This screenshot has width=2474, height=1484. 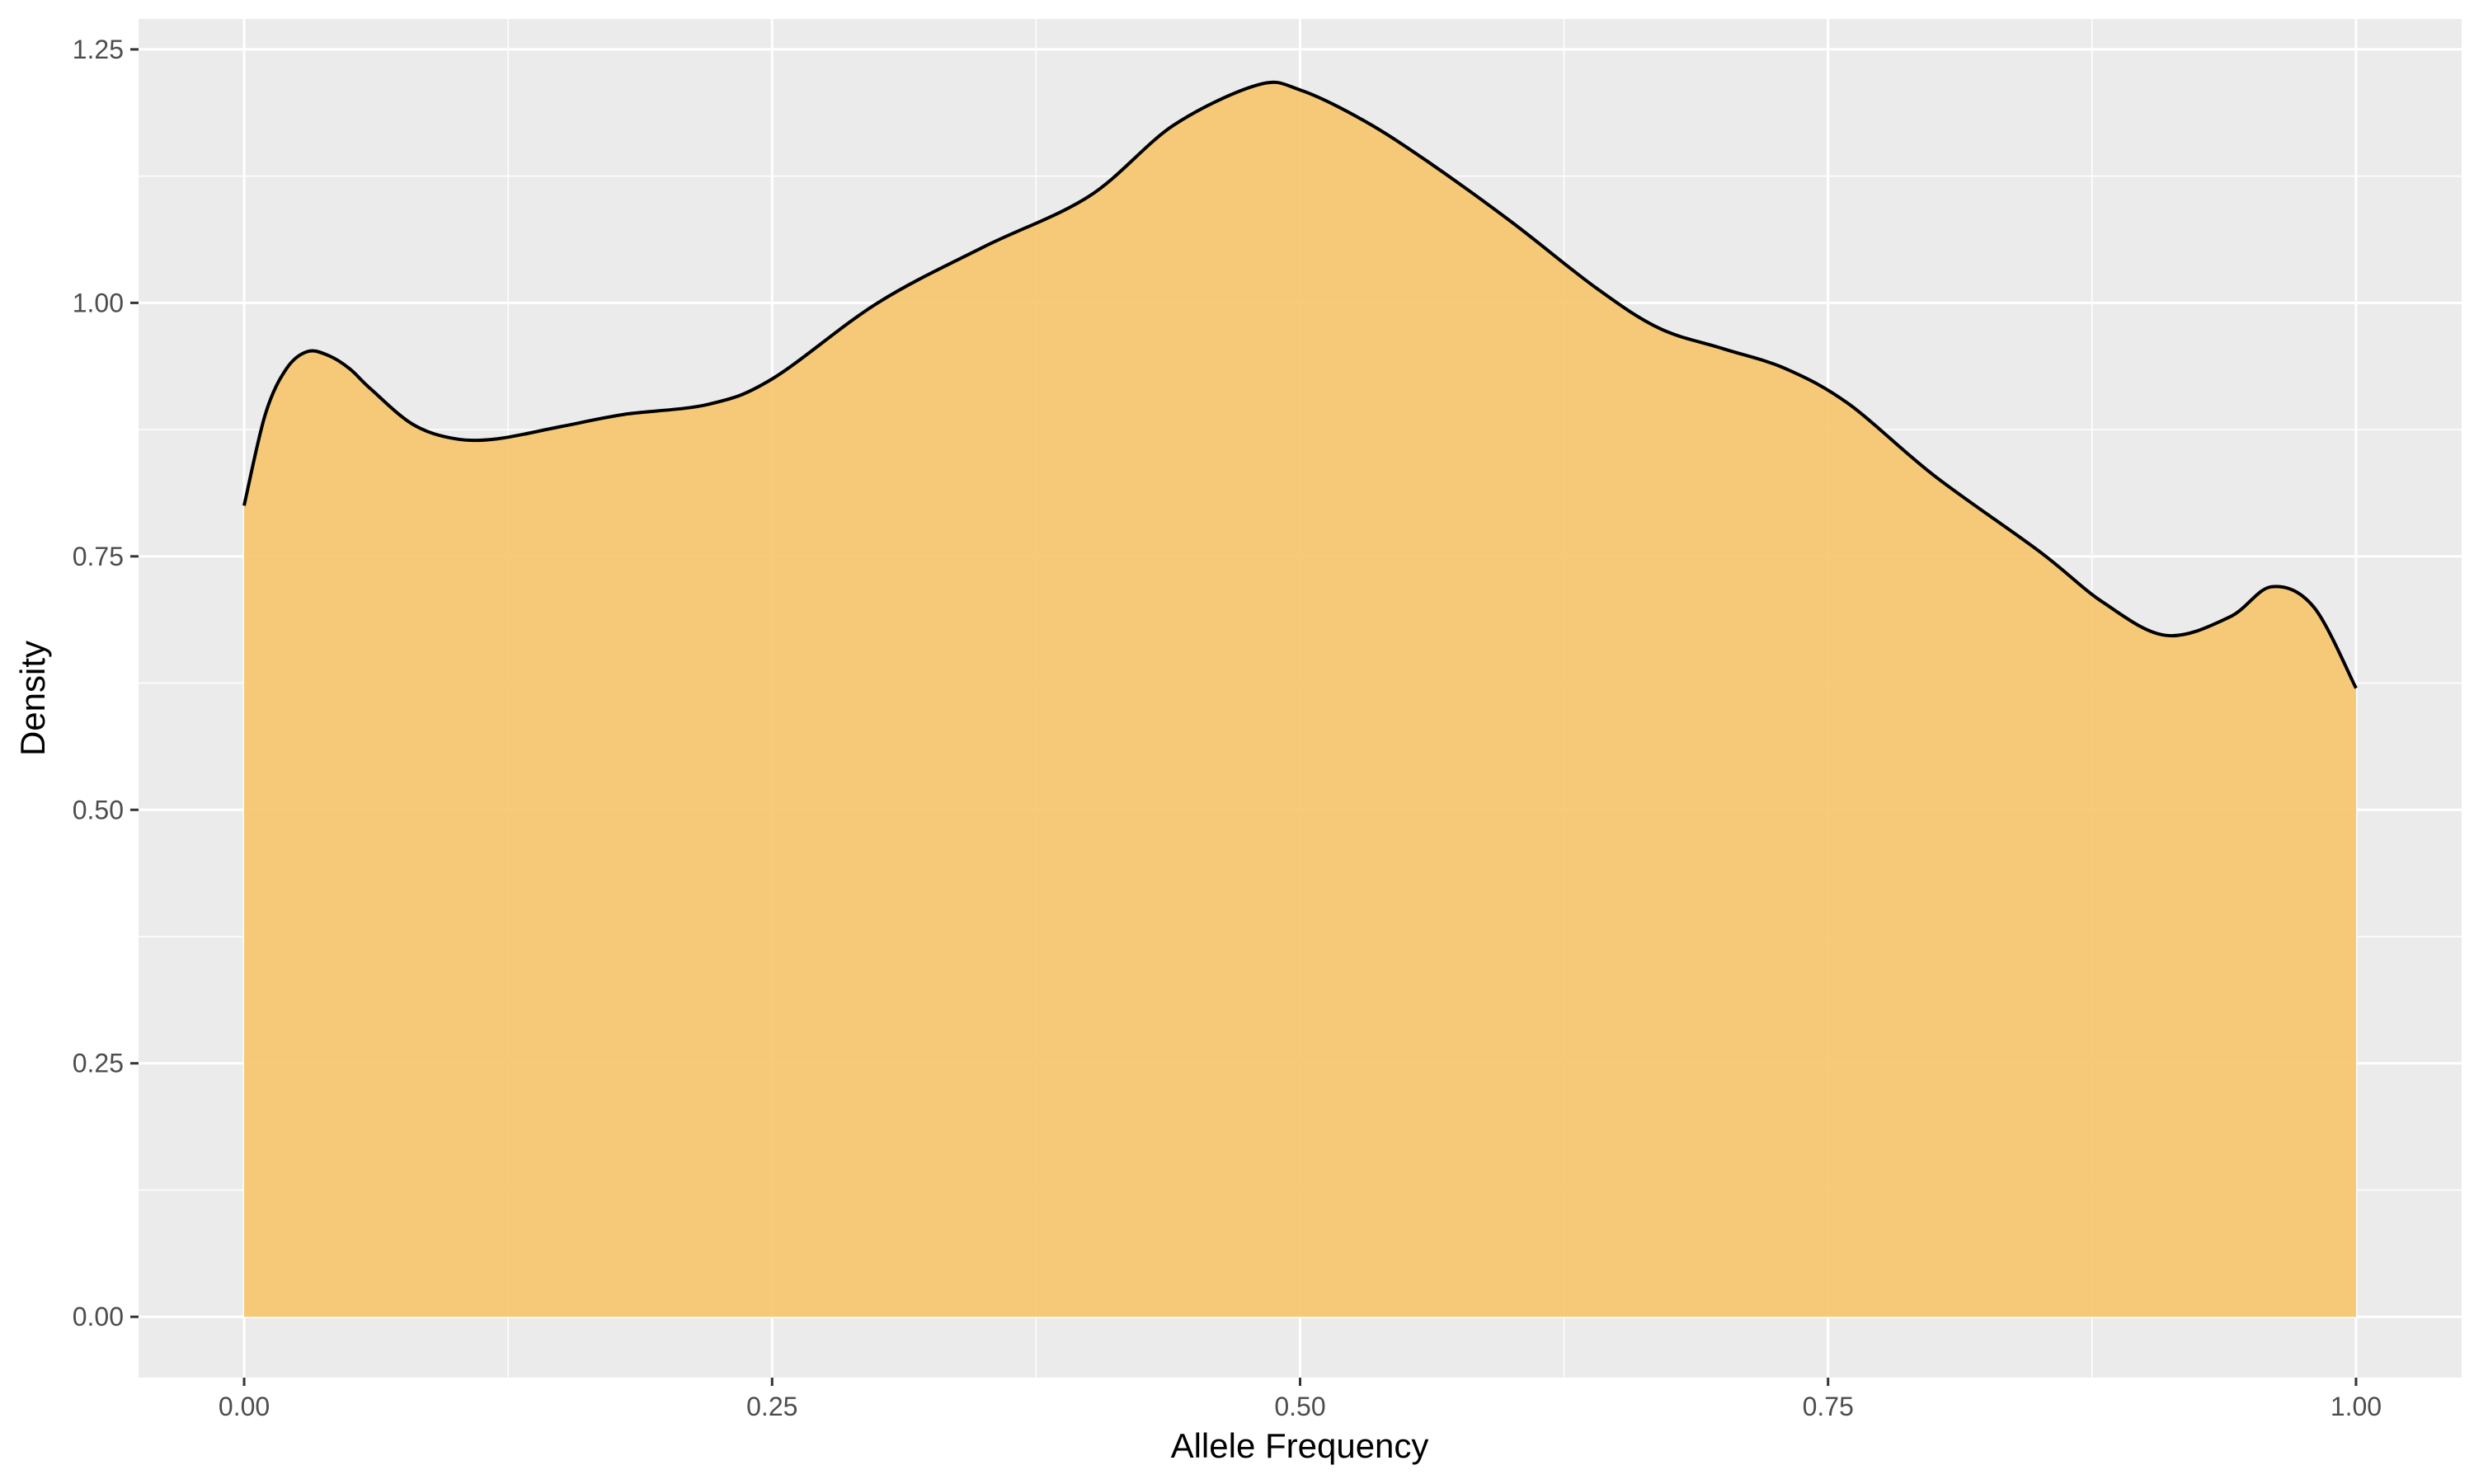 What do you see at coordinates (106, 683) in the screenshot?
I see `y-axis: 0.00 0.25 0.50 0.75 1.00 1.25` at bounding box center [106, 683].